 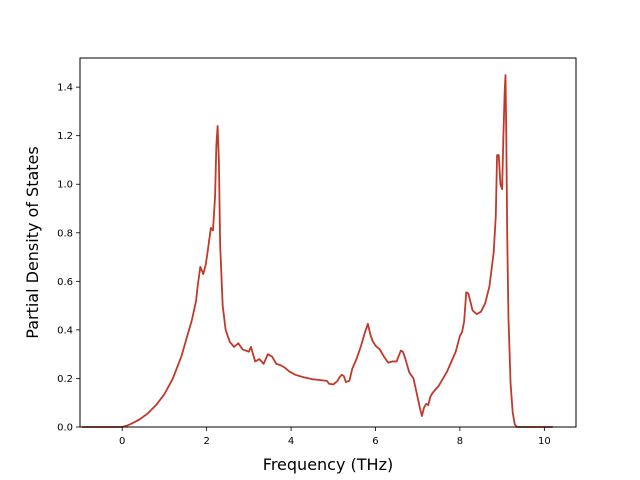 What do you see at coordinates (65, 330) in the screenshot?
I see `y-tick-label: 0.4` at bounding box center [65, 330].